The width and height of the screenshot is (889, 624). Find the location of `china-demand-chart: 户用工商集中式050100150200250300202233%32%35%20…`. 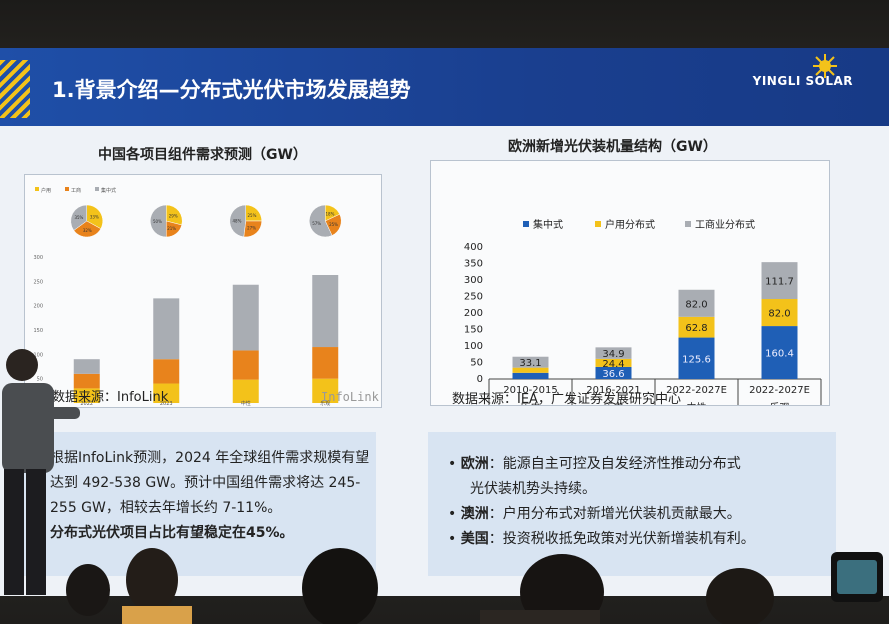

china-demand-chart: 户用工商集中式050100150200250300202233%32%35%20… is located at coordinates (206, 297).